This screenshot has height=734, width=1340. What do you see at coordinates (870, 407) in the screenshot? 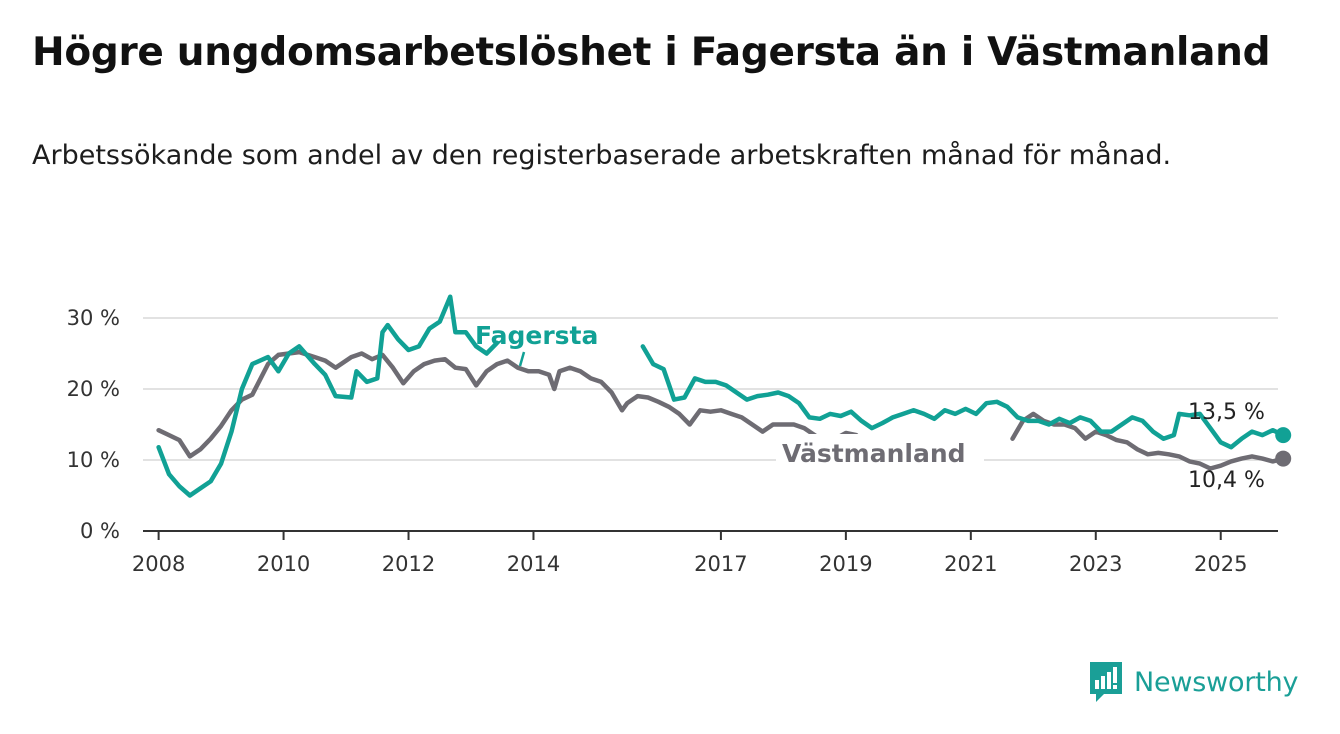
I see `series-labels: Fagersta Västmanland 13,5 % 10,4 %` at bounding box center [870, 407].